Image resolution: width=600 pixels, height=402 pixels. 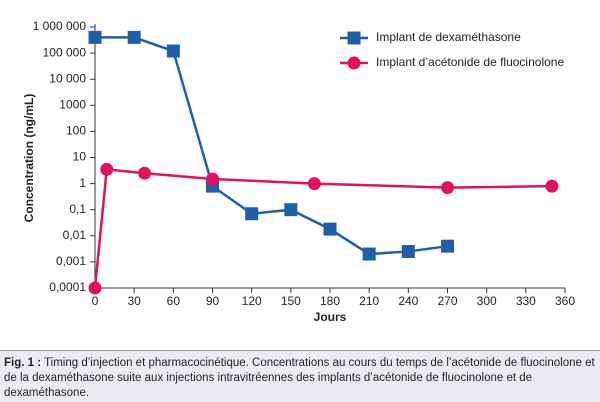 I want to click on legend-label: Implant d’acétonide de fluocinolone, so click(x=470, y=62).